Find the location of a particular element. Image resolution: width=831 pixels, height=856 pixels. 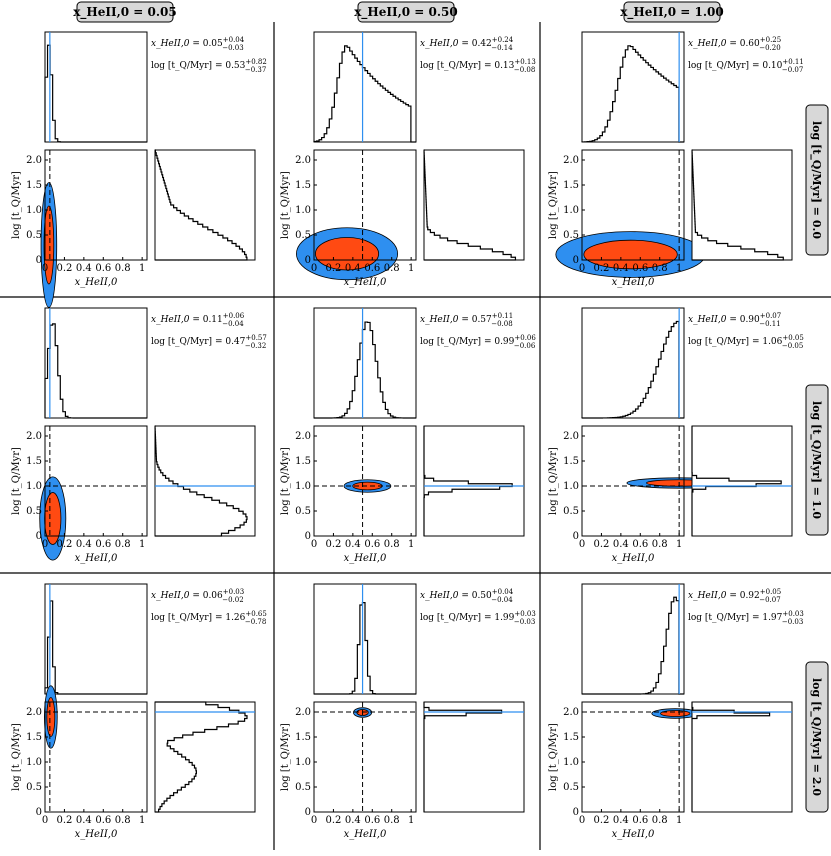

x-estimate-minus: −0.20 is located at coordinates (769, 48).